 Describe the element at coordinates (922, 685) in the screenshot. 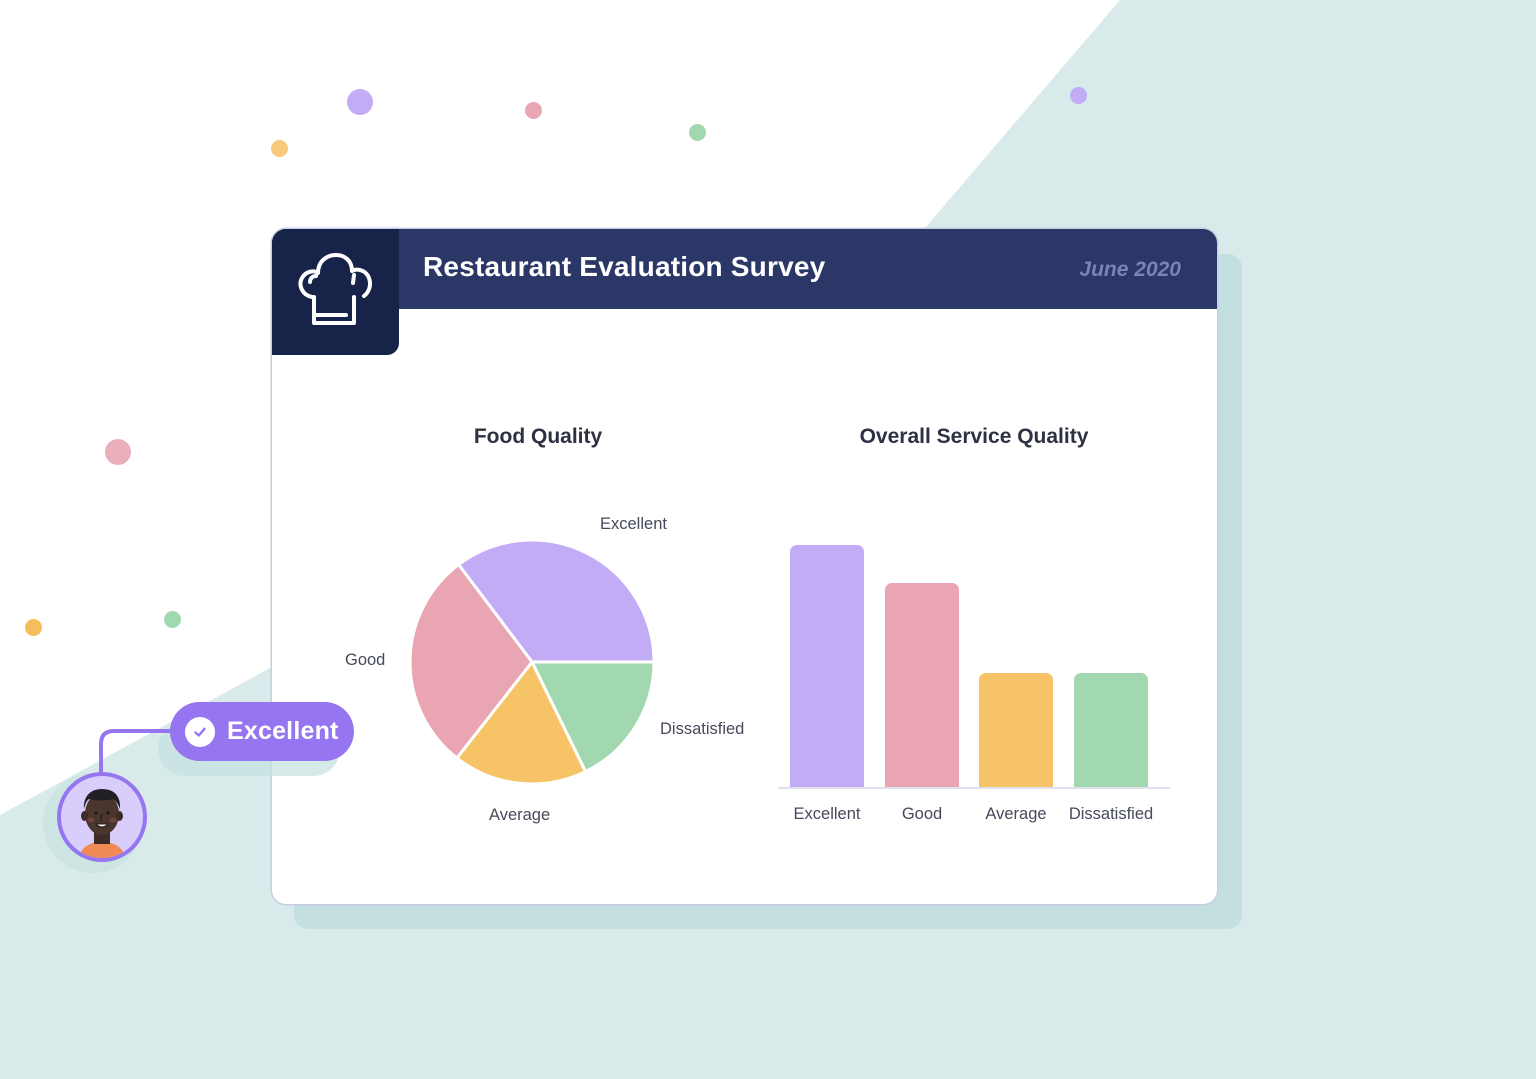

I see `bar-good` at that location.